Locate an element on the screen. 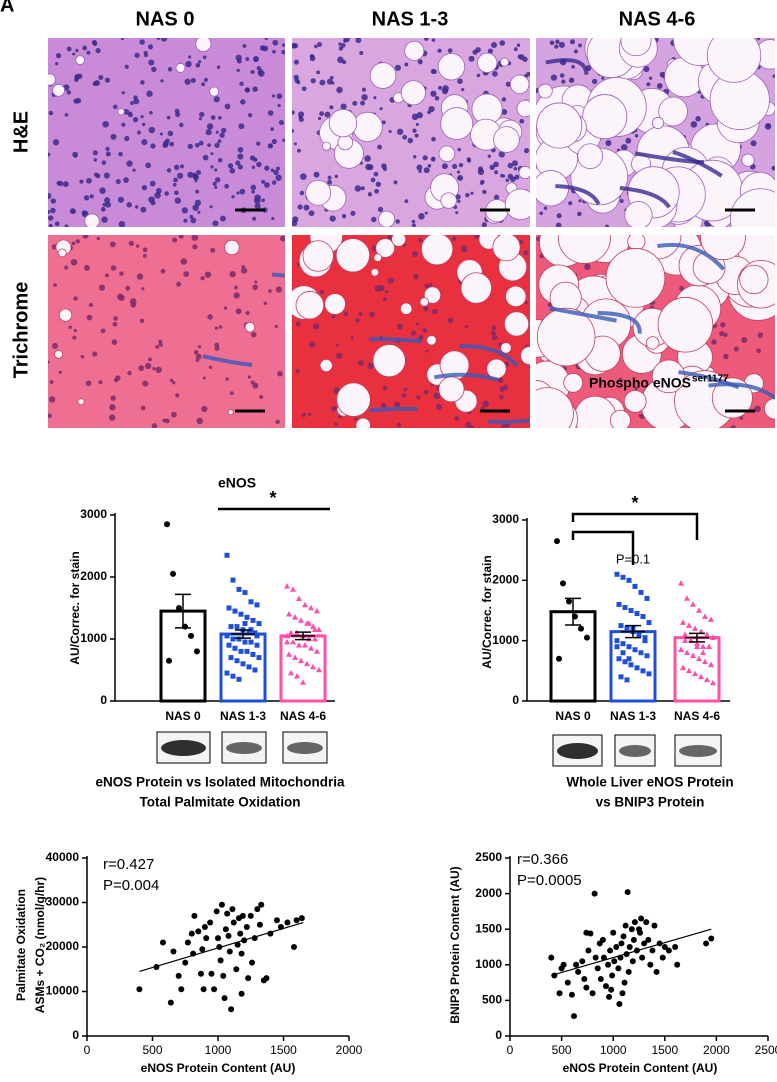  x-tick-label: NAS 1-3 is located at coordinates (243, 716).